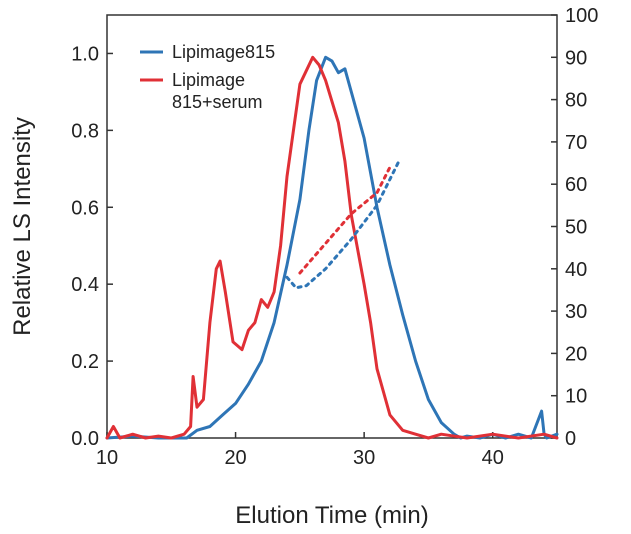  Describe the element at coordinates (85, 285) in the screenshot. I see `y-tick-label: 0.4` at that location.